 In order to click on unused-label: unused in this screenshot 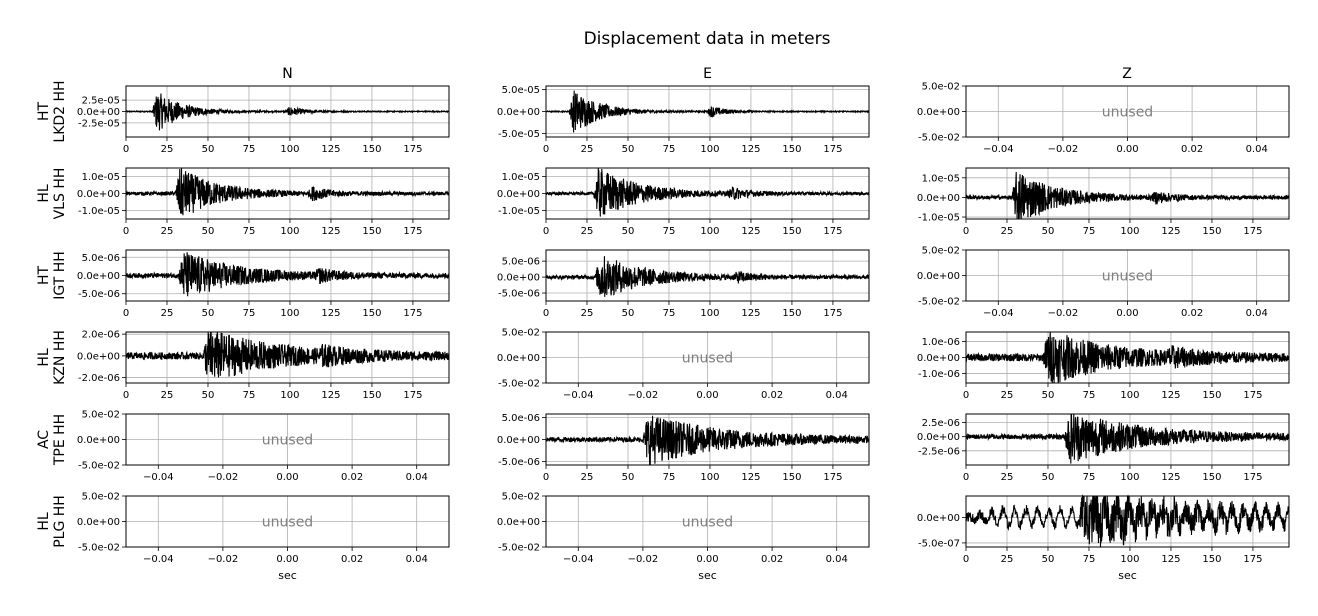, I will do `click(1127, 277)`.